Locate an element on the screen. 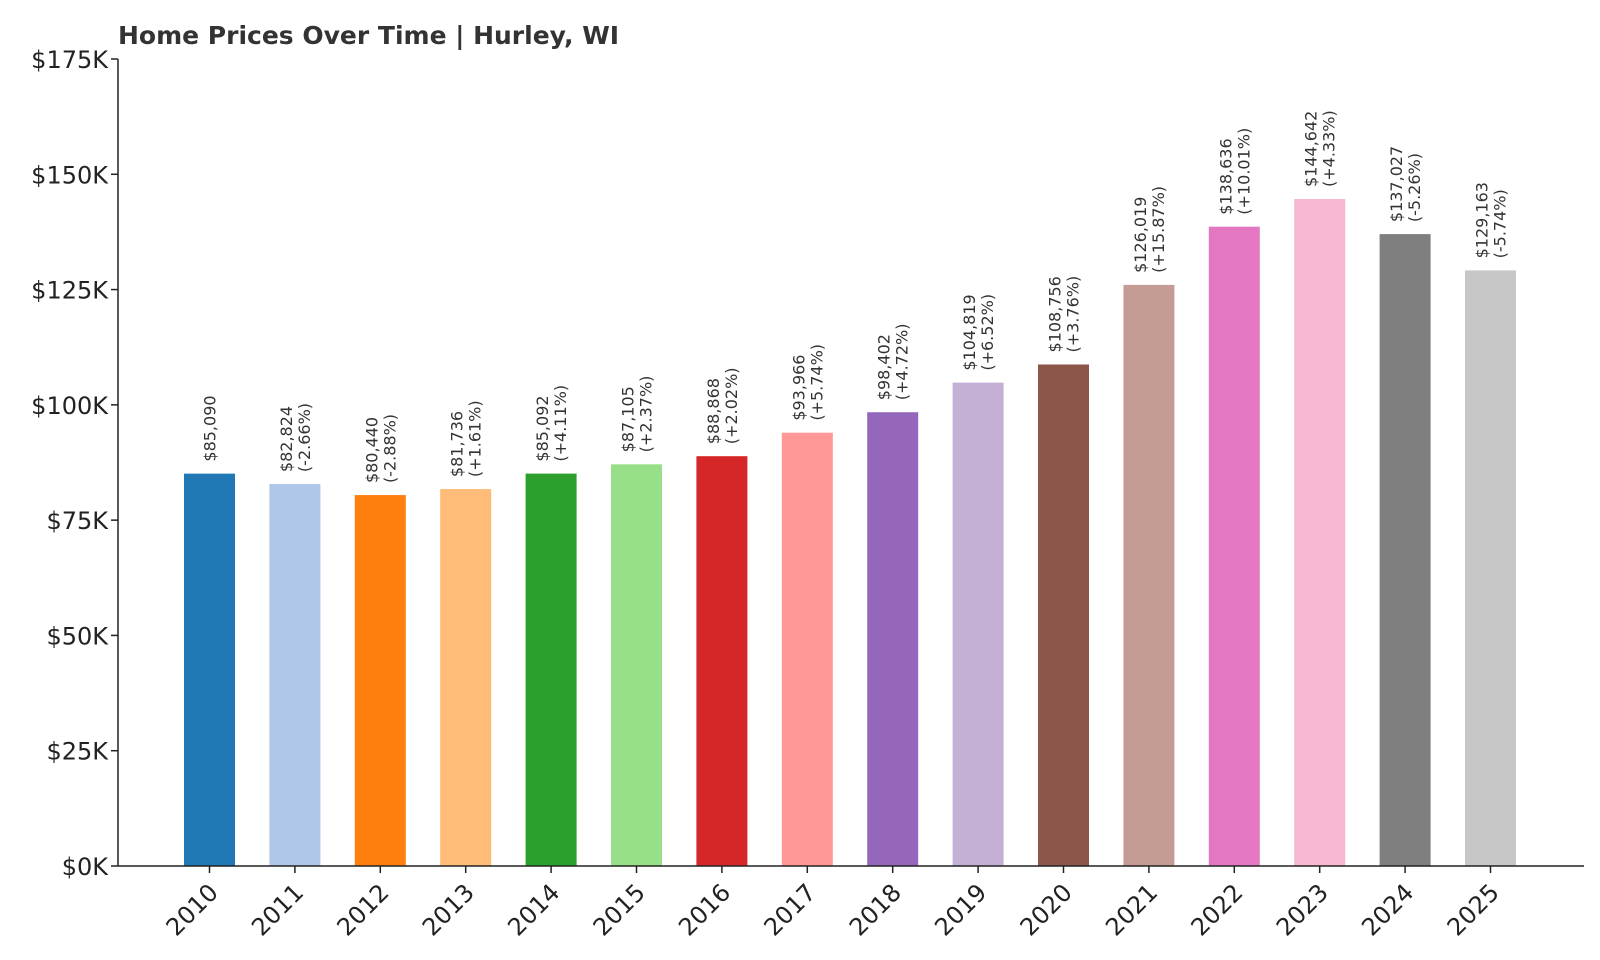  x-tick-label: 2014 is located at coordinates (533, 909).